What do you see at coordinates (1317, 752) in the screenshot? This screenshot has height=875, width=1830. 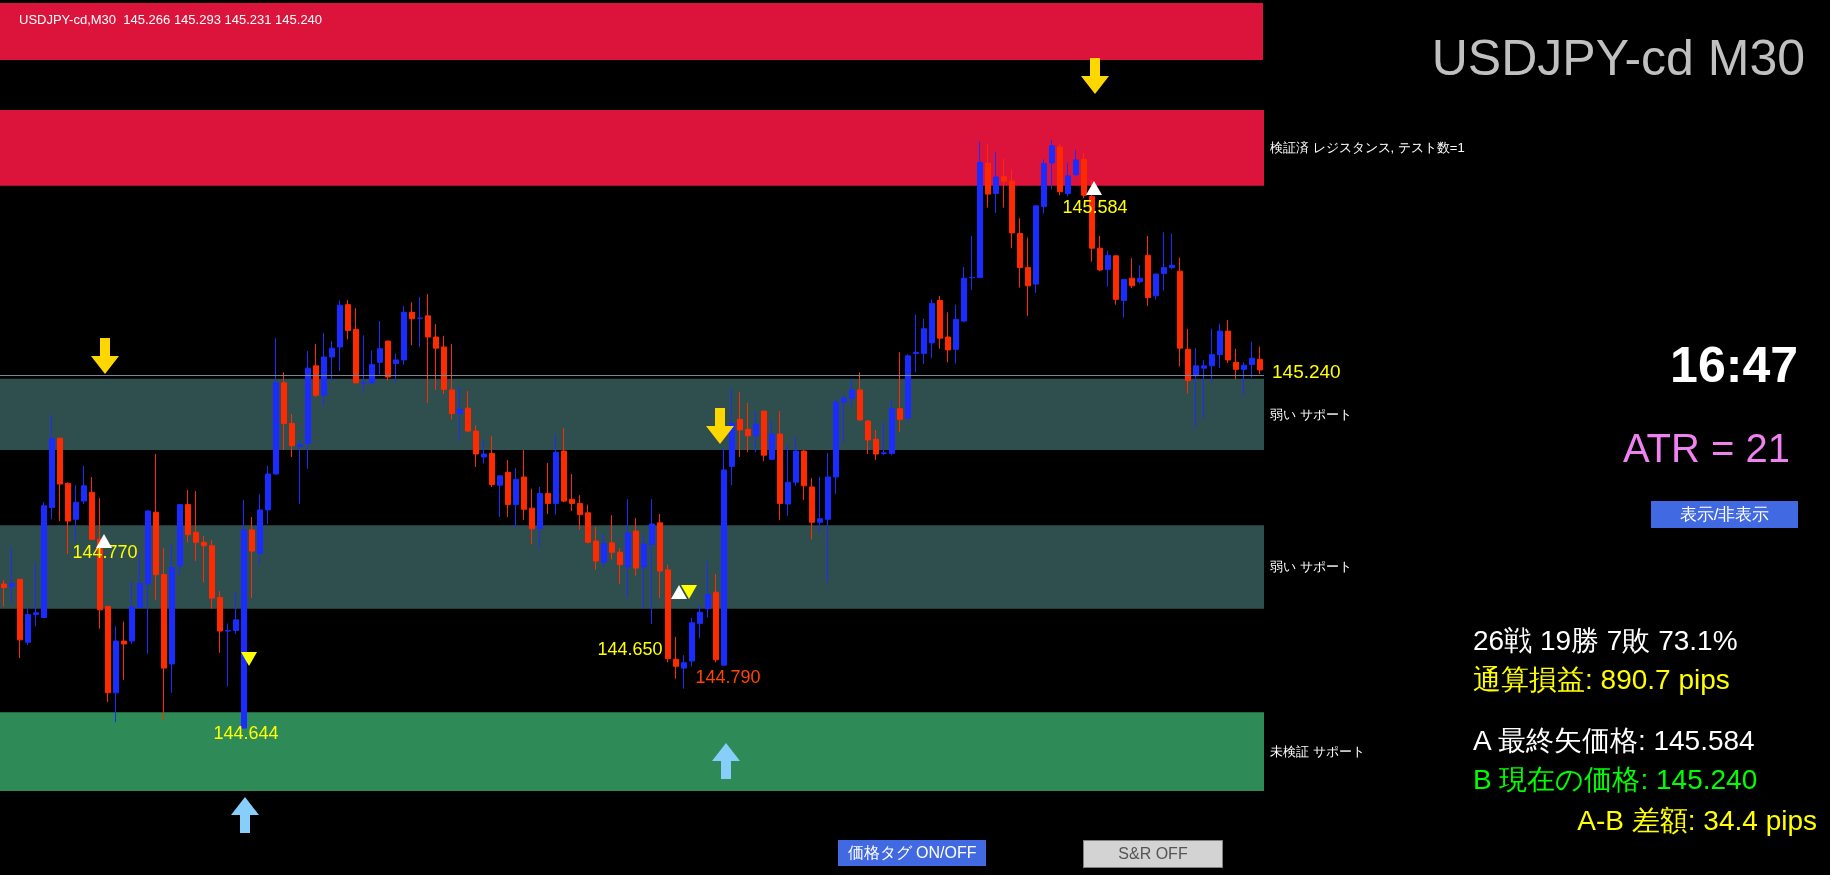 I see `band-label: 未検証 サポート` at bounding box center [1317, 752].